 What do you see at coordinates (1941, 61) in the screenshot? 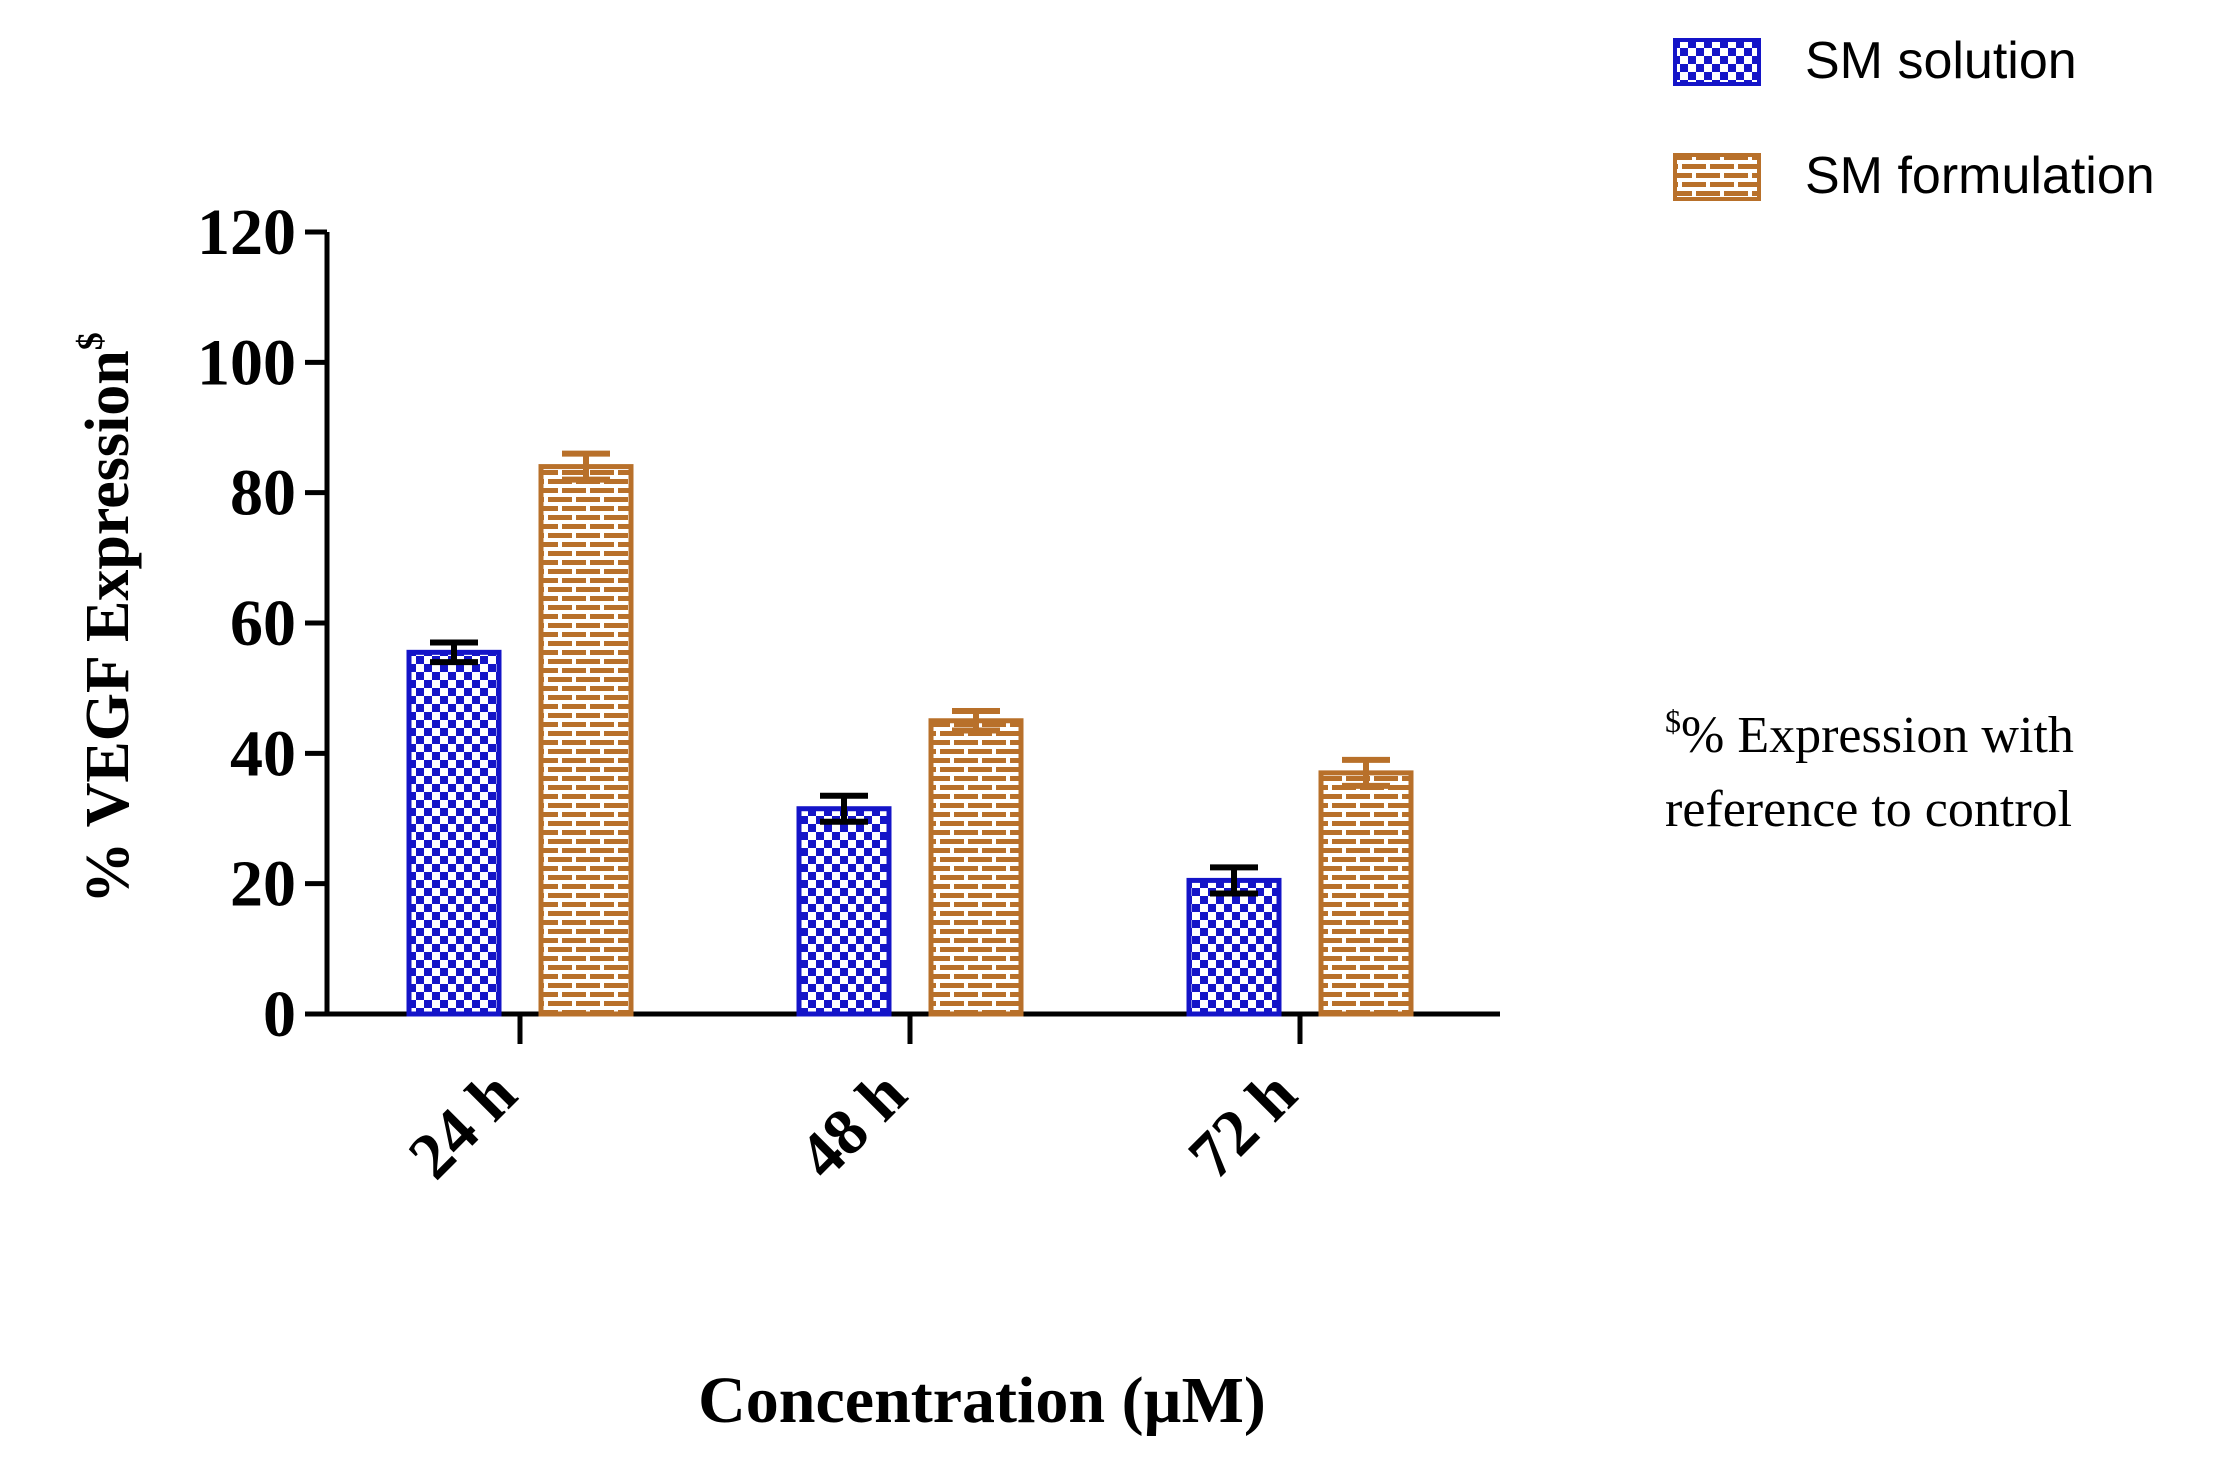
I see `legend-label-sm-solution: SM solution` at bounding box center [1941, 61].